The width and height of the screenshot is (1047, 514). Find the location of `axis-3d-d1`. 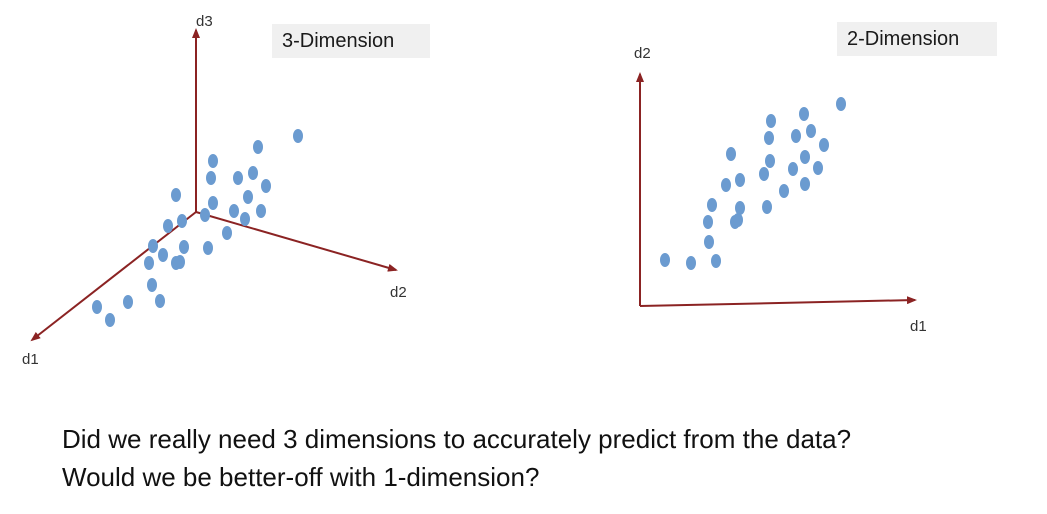

axis-3d-d1 is located at coordinates (113, 276).